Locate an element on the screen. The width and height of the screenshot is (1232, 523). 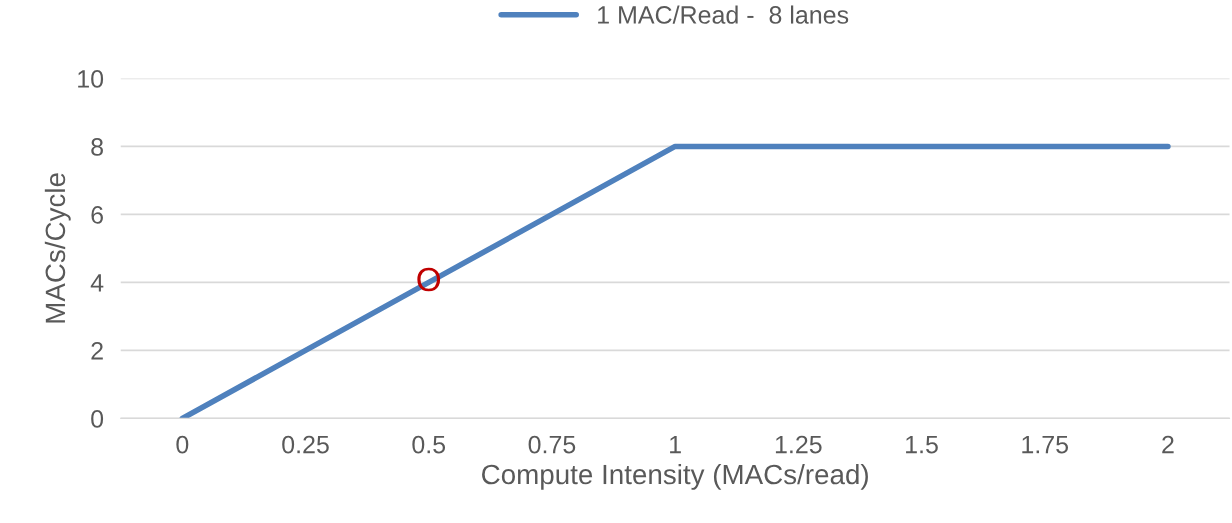
x-axis-title: Compute Intensity (MACs/read) is located at coordinates (675, 476).